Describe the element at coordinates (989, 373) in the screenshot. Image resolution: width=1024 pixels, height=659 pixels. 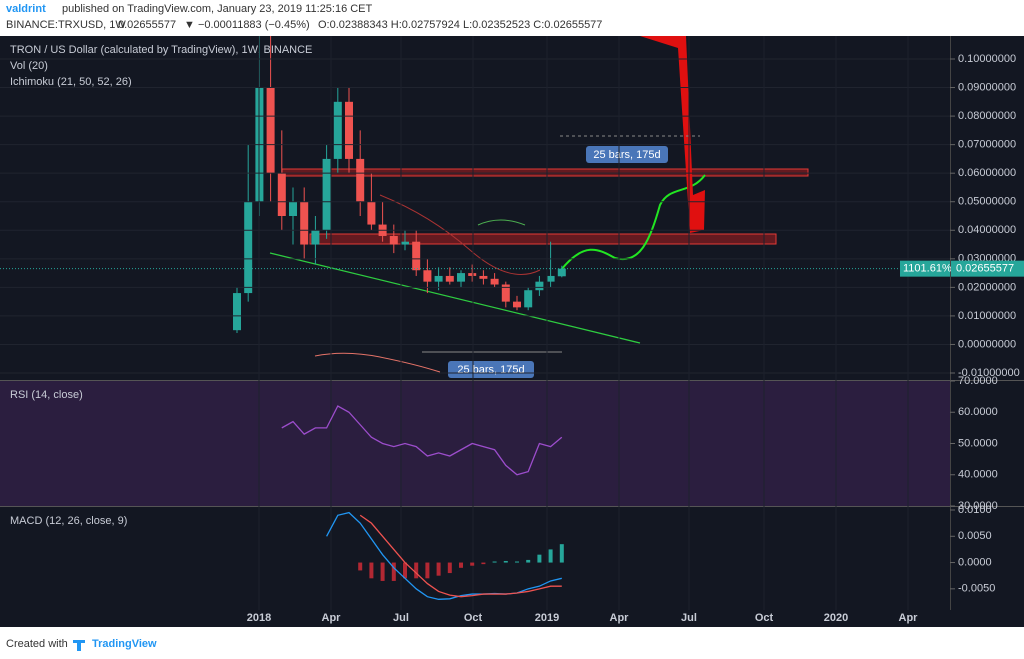
I see `y-tick-label: -0.01000000` at that location.